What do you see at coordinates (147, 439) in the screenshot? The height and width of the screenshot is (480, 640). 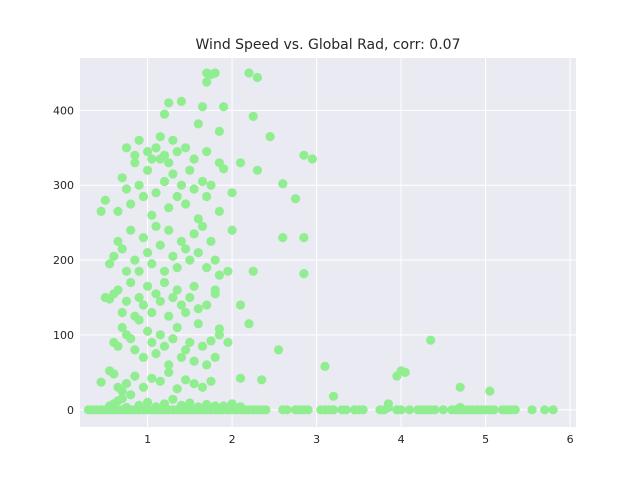 I see `x-tick-label: 1` at bounding box center [147, 439].